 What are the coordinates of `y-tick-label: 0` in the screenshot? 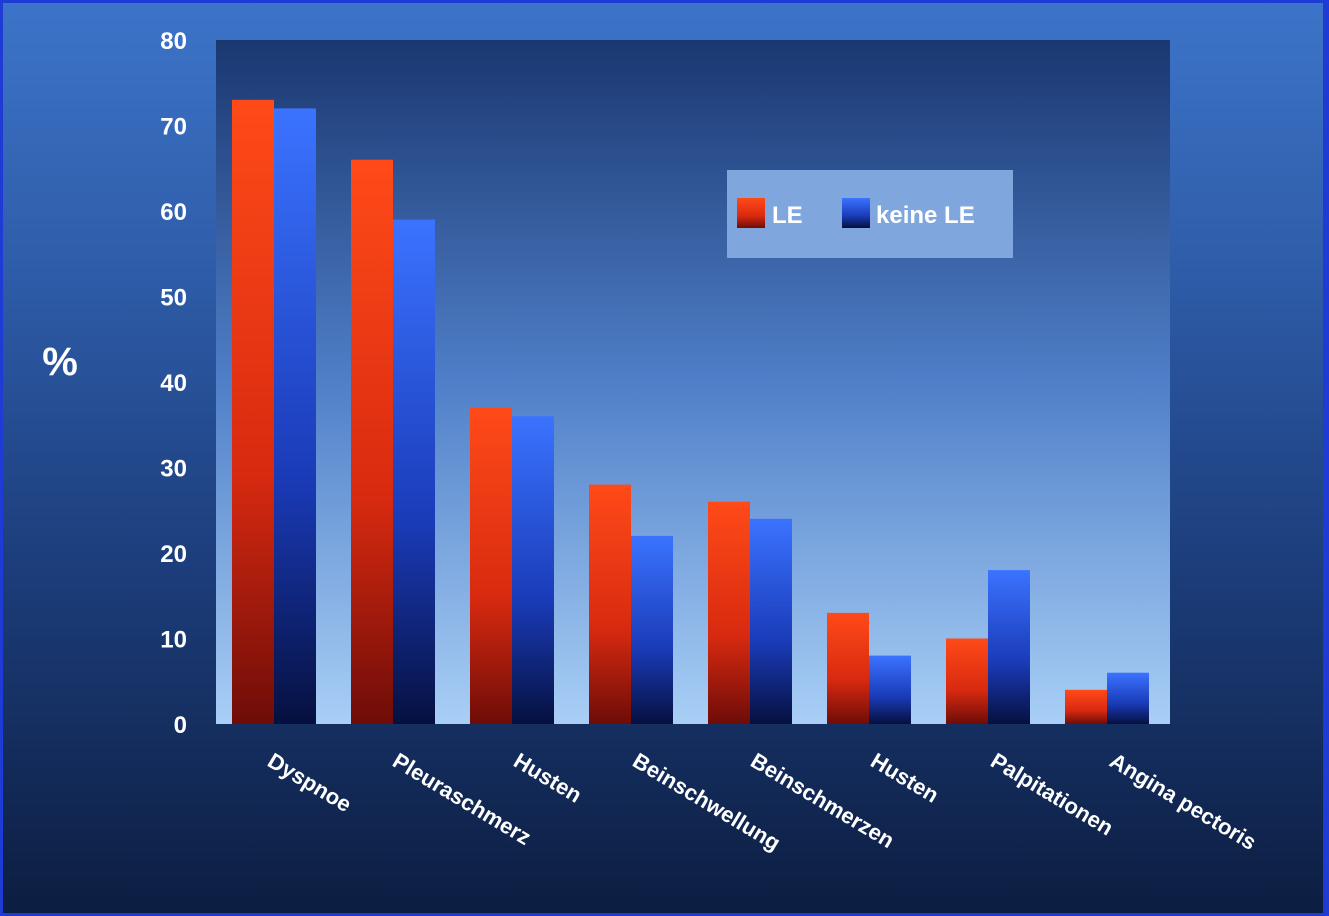 It's located at (180, 725).